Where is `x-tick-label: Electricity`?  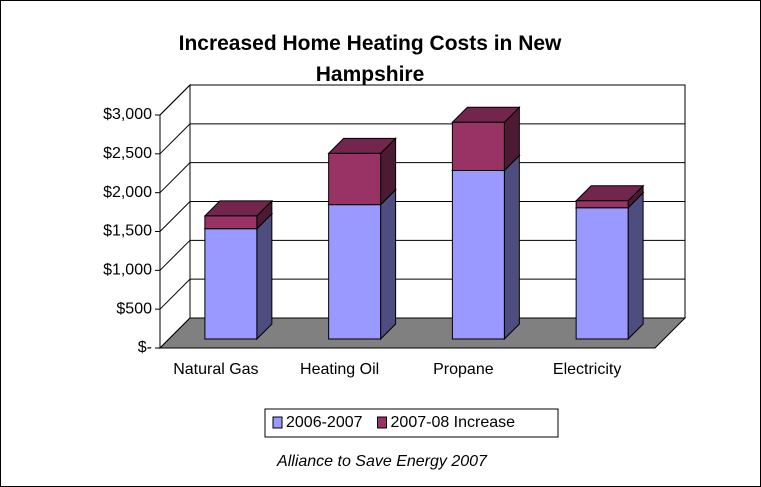
x-tick-label: Electricity is located at coordinates (587, 369).